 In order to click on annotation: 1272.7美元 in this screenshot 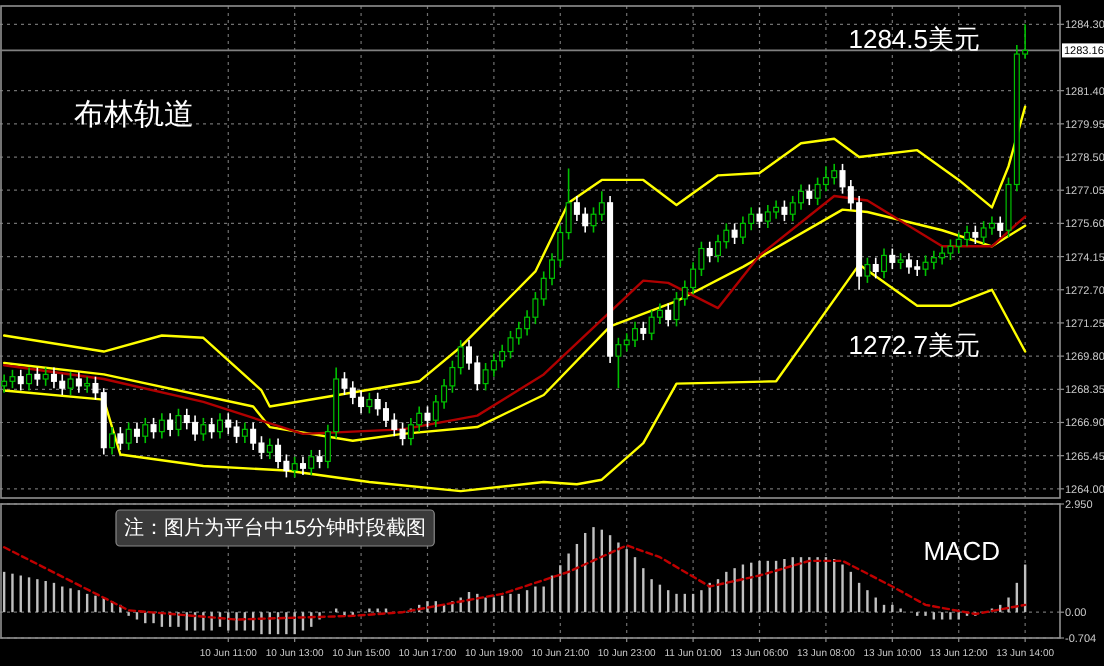, I will do `click(914, 345)`.